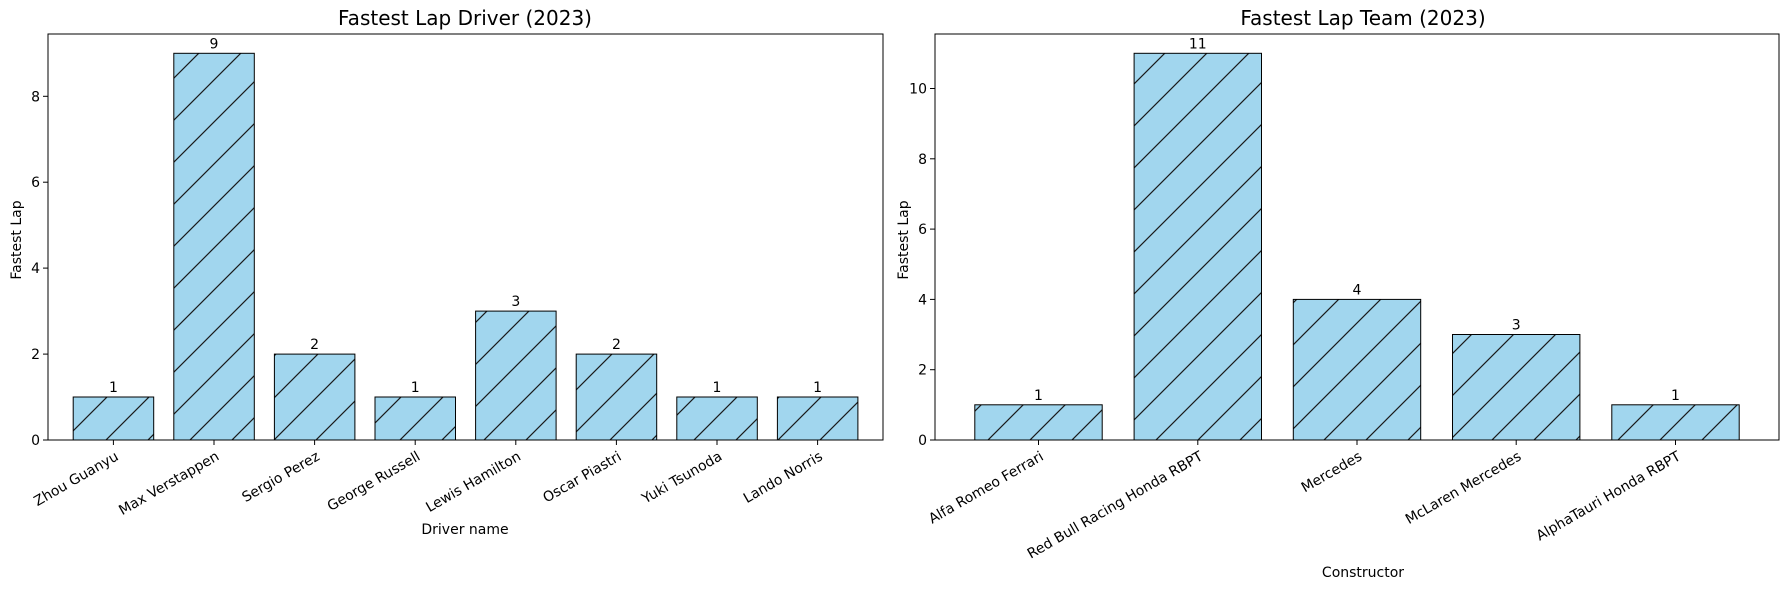 Image resolution: width=1789 pixels, height=594 pixels. I want to click on x-tick-label: Max Verstappen, so click(169, 484).